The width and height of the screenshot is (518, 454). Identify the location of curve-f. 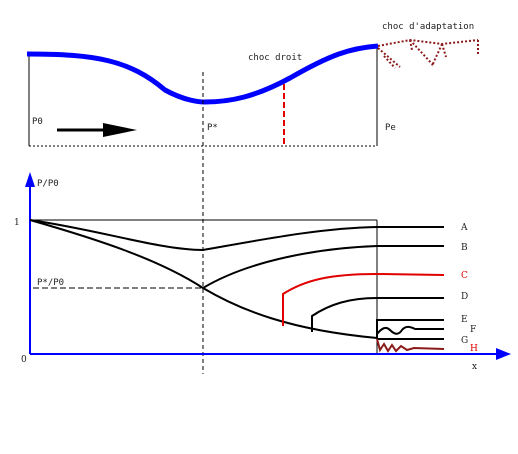
(410, 330).